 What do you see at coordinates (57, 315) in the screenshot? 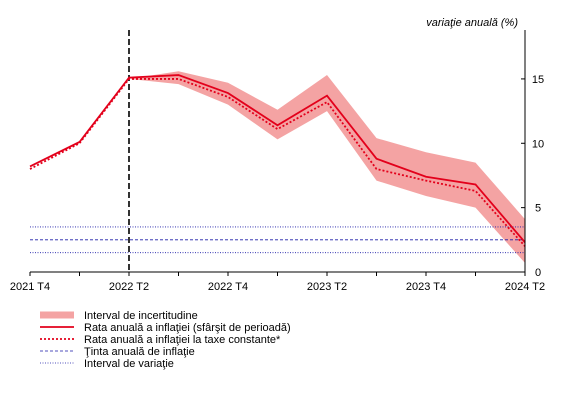
I see `legend-swatch` at bounding box center [57, 315].